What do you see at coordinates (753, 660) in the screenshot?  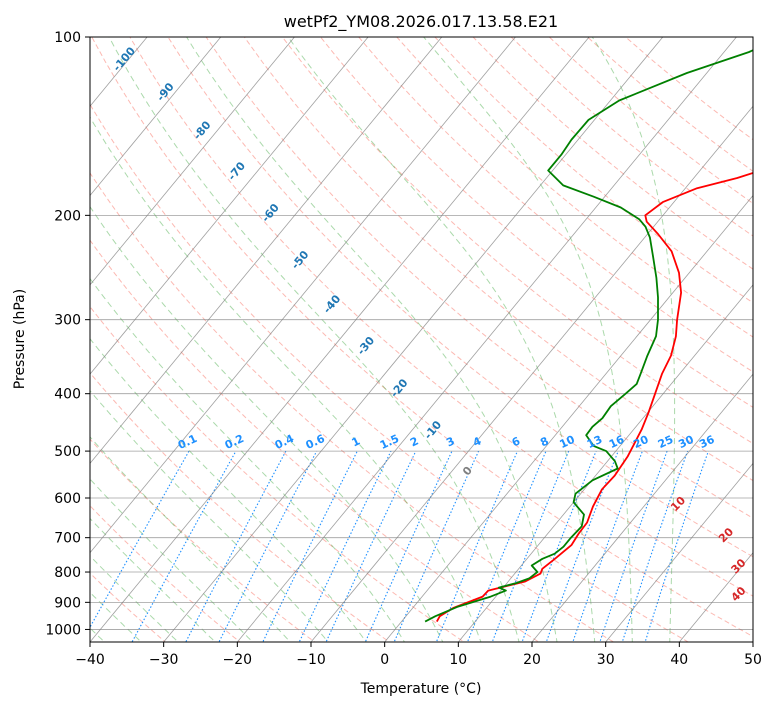 I see `x-tick-label: 50` at bounding box center [753, 660].